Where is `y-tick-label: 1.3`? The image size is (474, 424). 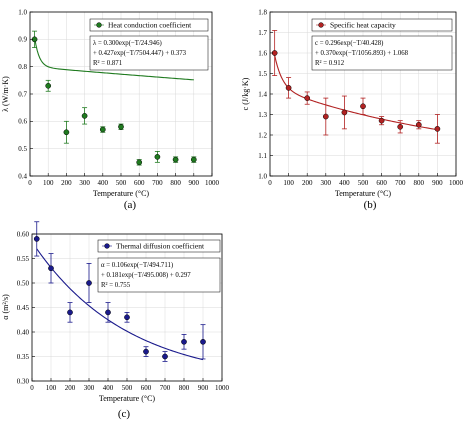 y-tick-label: 1.3 is located at coordinates (262, 115).